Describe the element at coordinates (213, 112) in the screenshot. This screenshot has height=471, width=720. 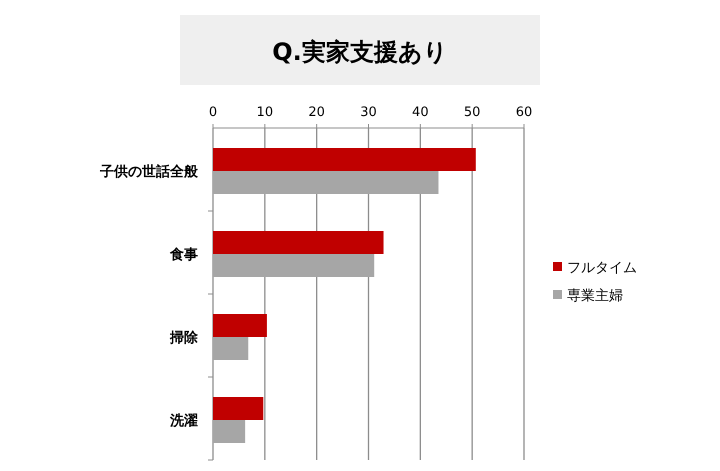
I see `x-tick-label: 0` at that location.